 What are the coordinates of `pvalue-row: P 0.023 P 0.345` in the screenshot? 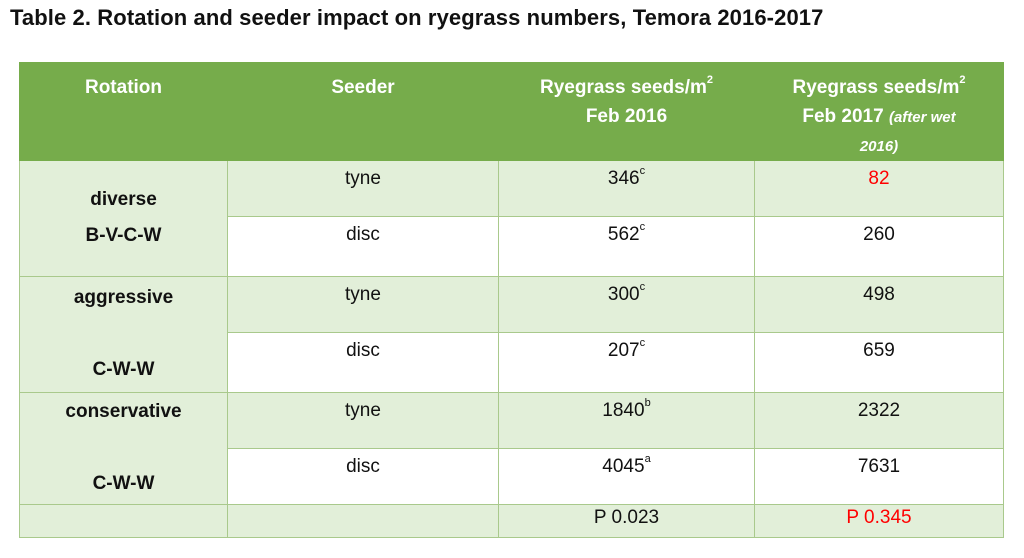 It's located at (511, 521).